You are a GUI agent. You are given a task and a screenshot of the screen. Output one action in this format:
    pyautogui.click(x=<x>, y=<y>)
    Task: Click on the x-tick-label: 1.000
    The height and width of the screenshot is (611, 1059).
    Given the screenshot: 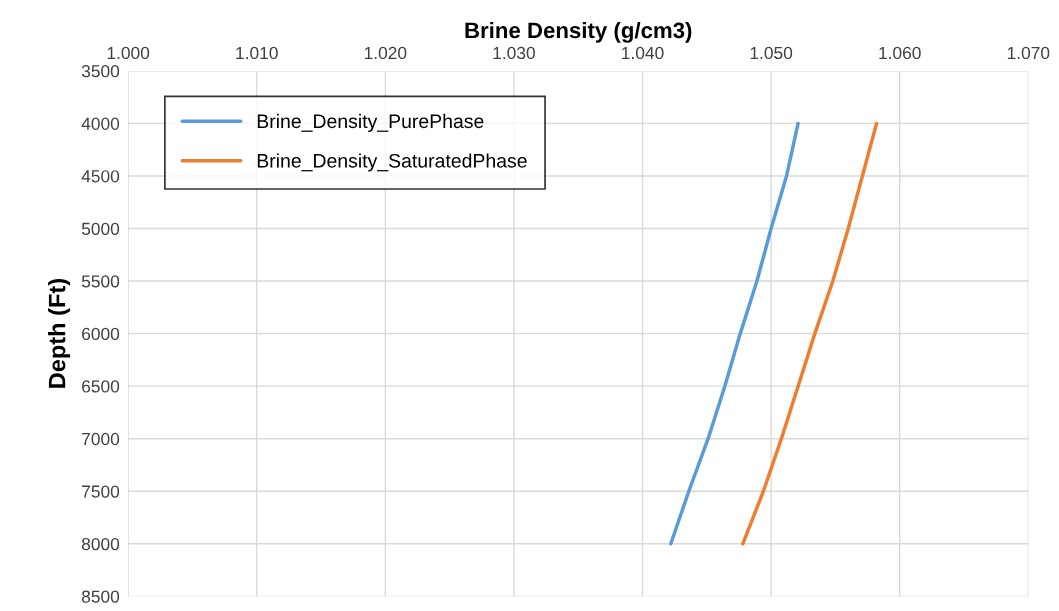 What is the action you would take?
    pyautogui.click(x=128, y=53)
    